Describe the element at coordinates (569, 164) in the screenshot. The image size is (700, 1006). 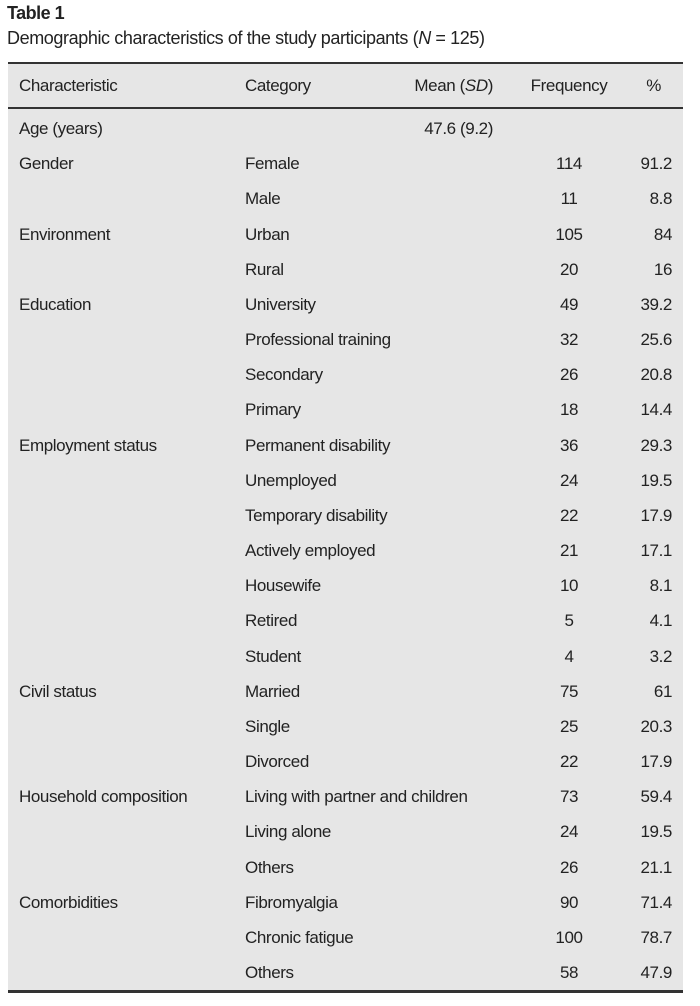
I see `cell-frequency: 114` at that location.